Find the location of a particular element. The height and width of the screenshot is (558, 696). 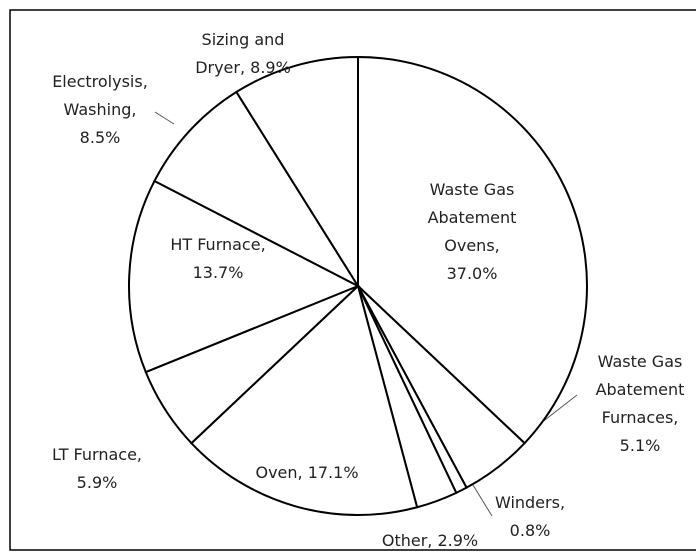

category-label: Other, 2.9% is located at coordinates (430, 540).